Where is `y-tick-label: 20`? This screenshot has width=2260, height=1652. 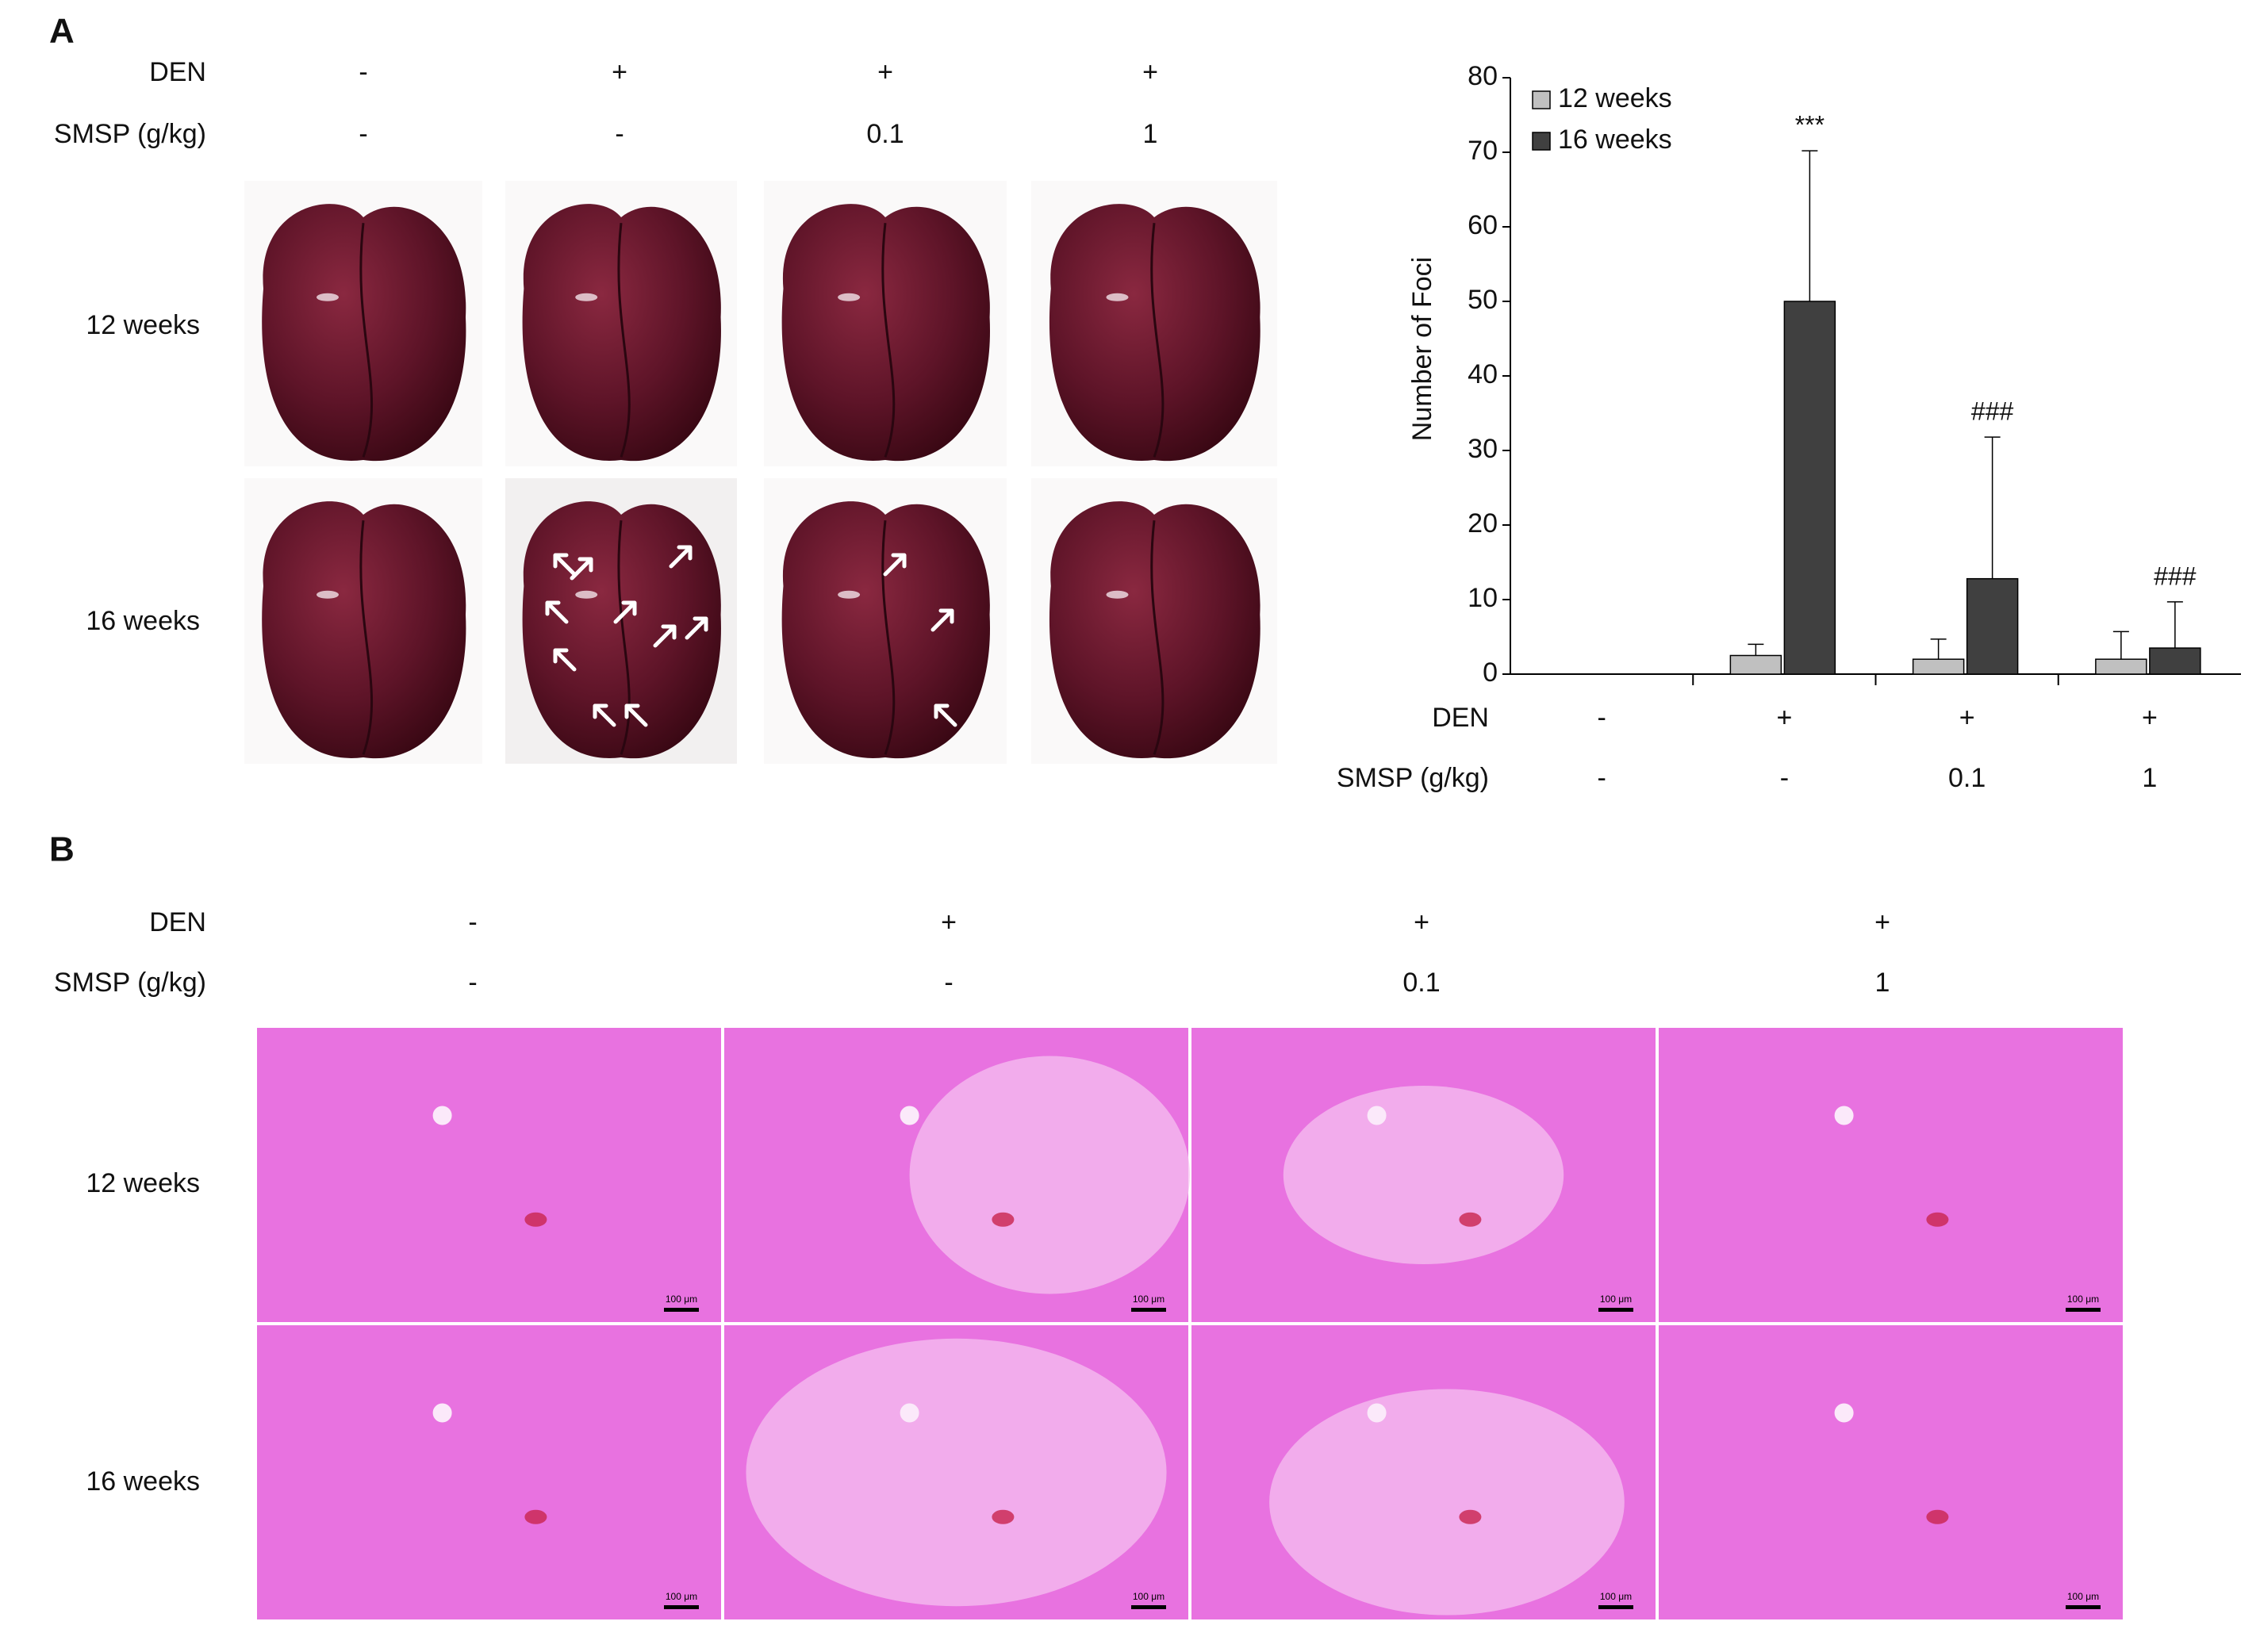 y-tick-label: 20 is located at coordinates (1483, 523).